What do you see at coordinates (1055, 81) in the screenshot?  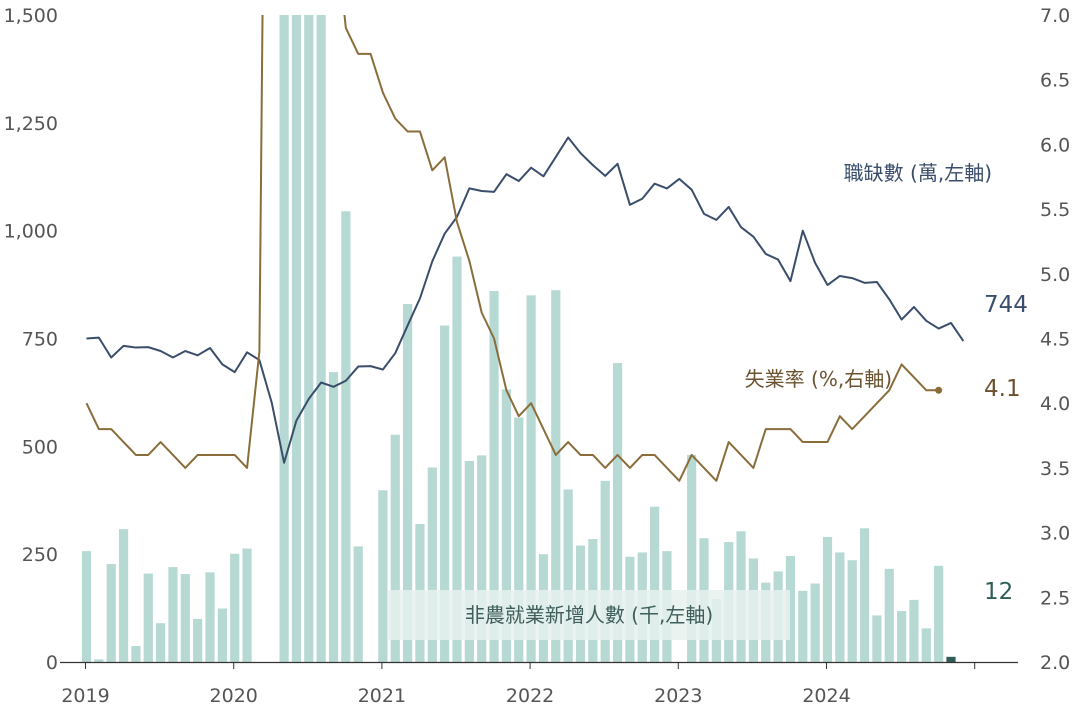 I see `y-right-tick-label: 6.5` at bounding box center [1055, 81].